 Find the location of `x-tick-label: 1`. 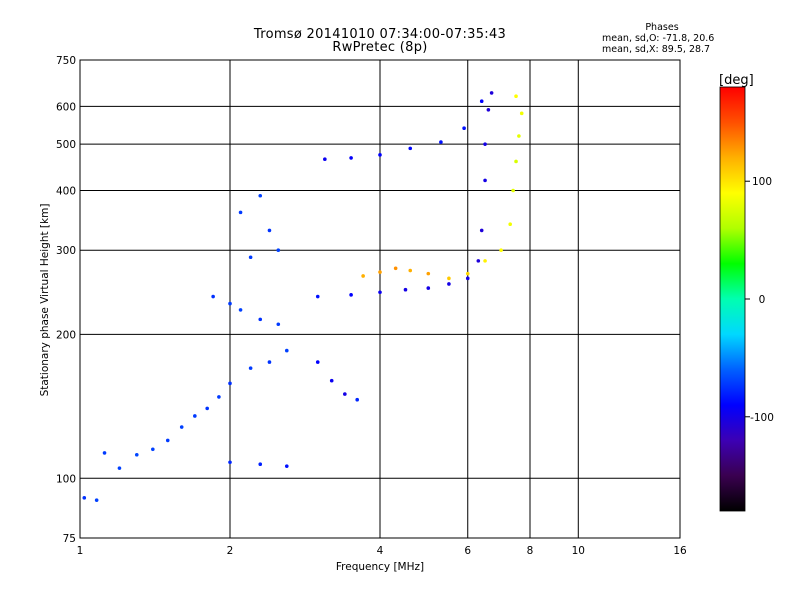

x-tick-label: 1 is located at coordinates (80, 551).